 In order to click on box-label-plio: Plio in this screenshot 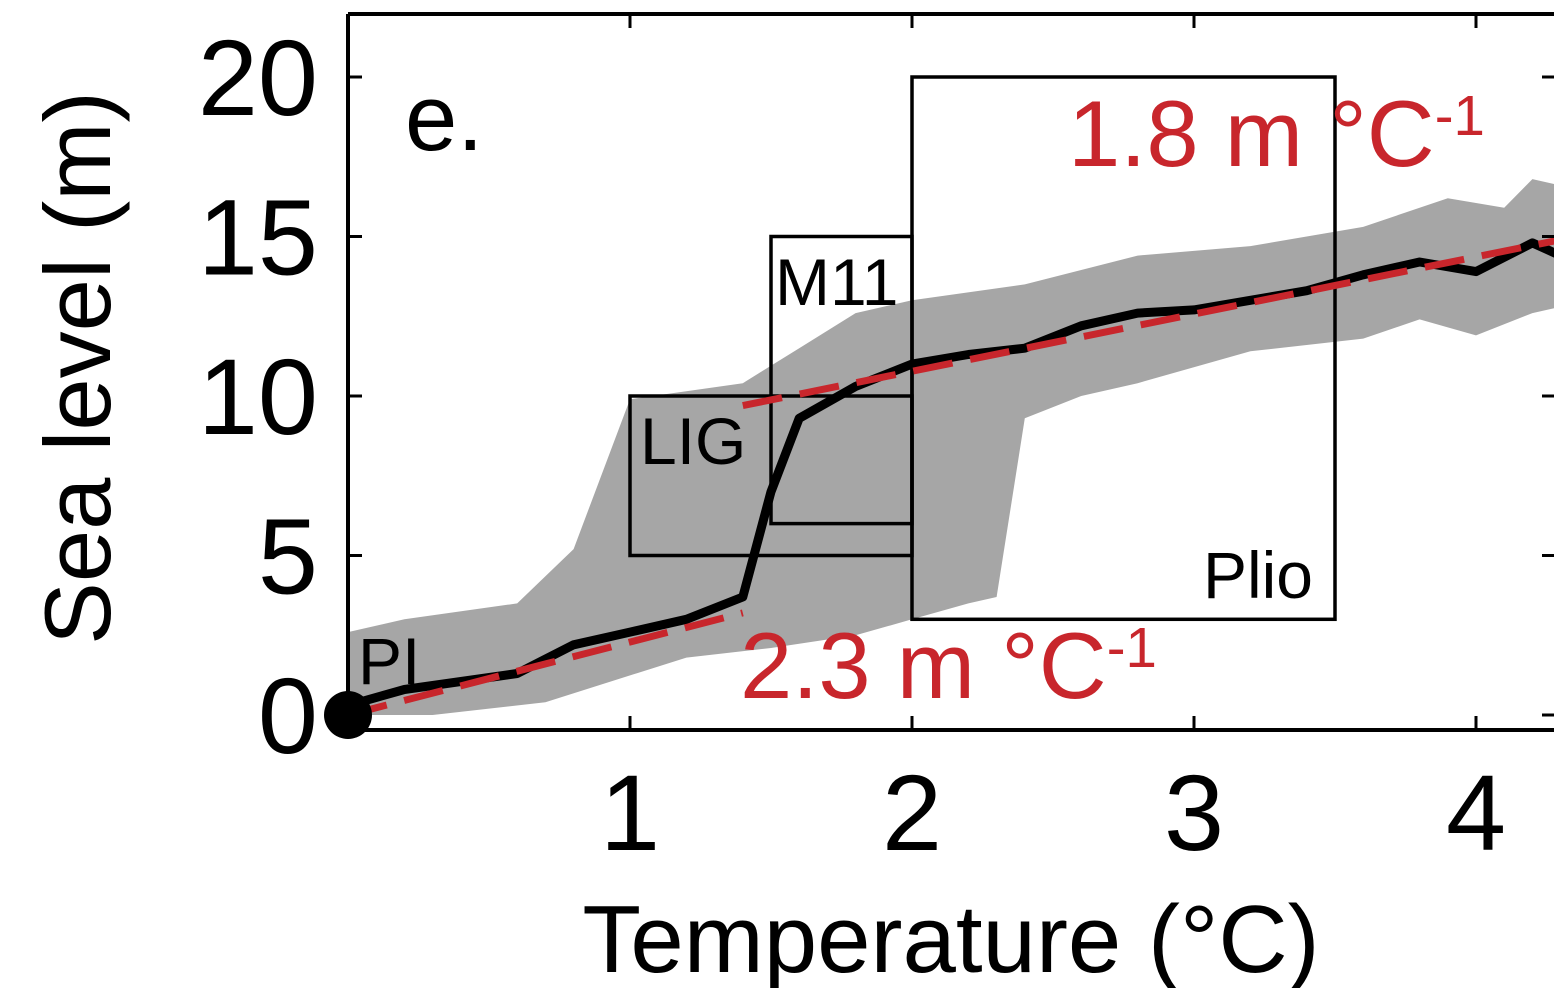, I will do `click(1258, 575)`.